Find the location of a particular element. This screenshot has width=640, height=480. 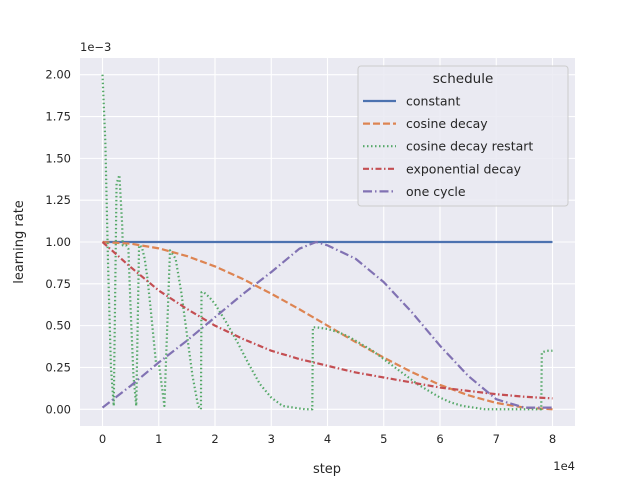

legend-entry: one cycle is located at coordinates (436, 191).